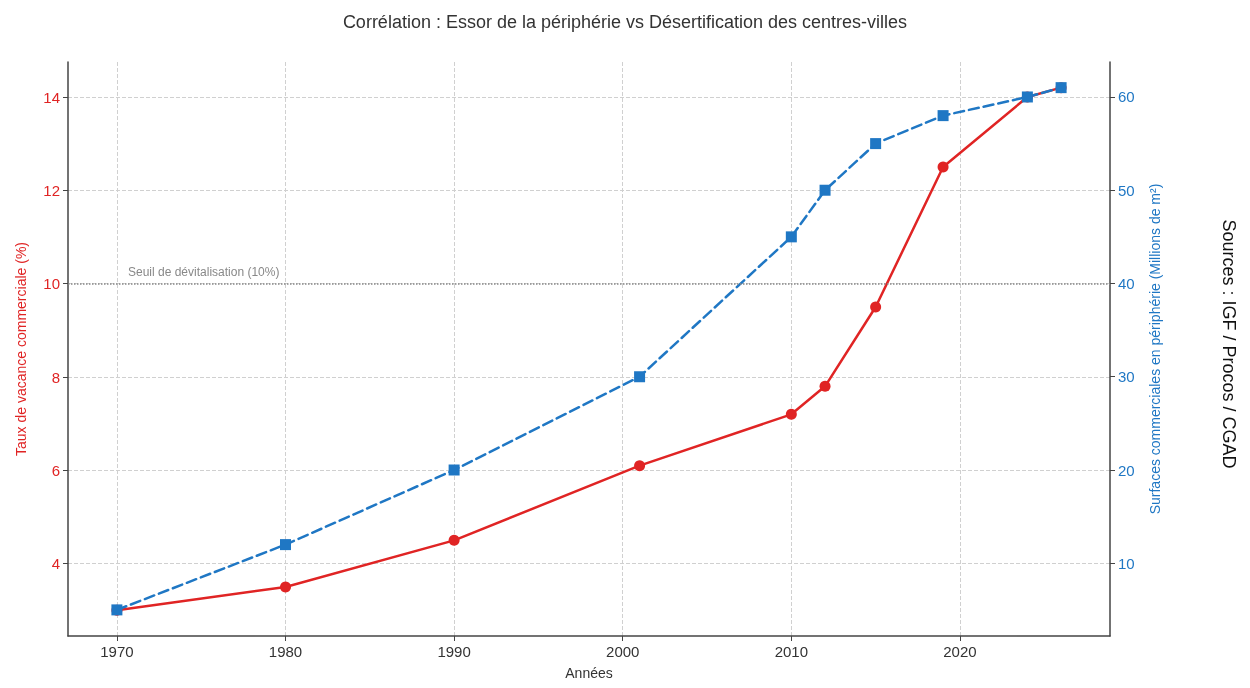 The image size is (1250, 688). I want to click on x-tick-label: 1980, so click(285, 651).